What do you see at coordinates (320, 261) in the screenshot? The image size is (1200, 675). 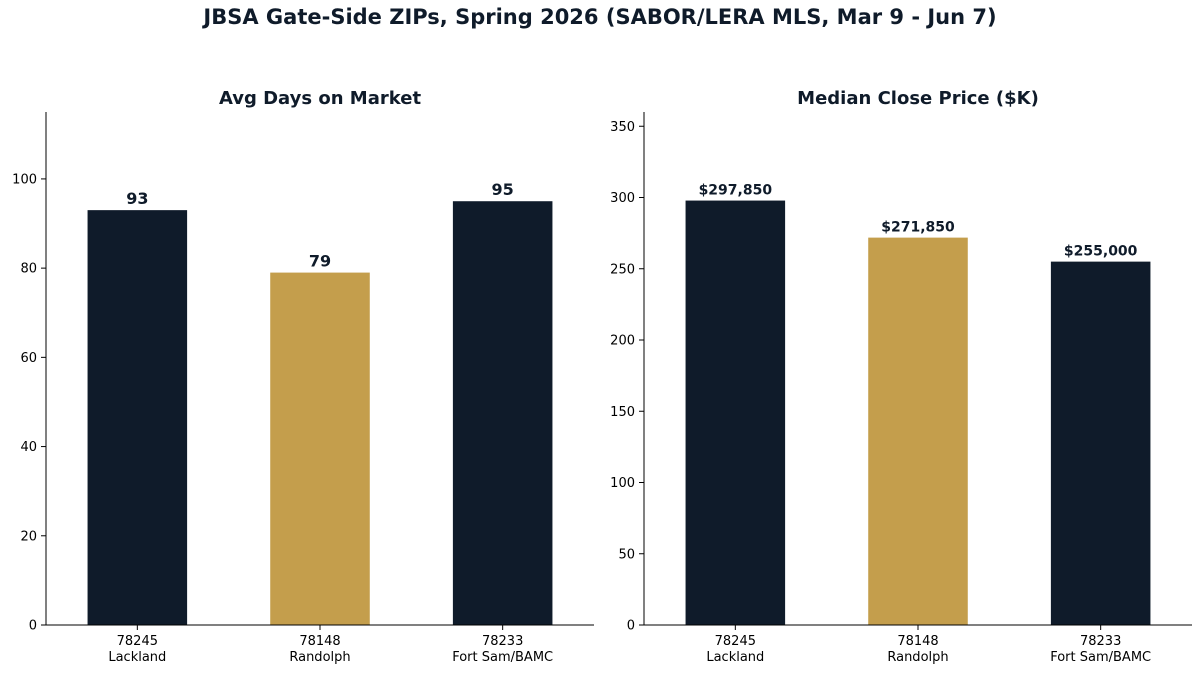 I see `value-label-2: 79` at bounding box center [320, 261].